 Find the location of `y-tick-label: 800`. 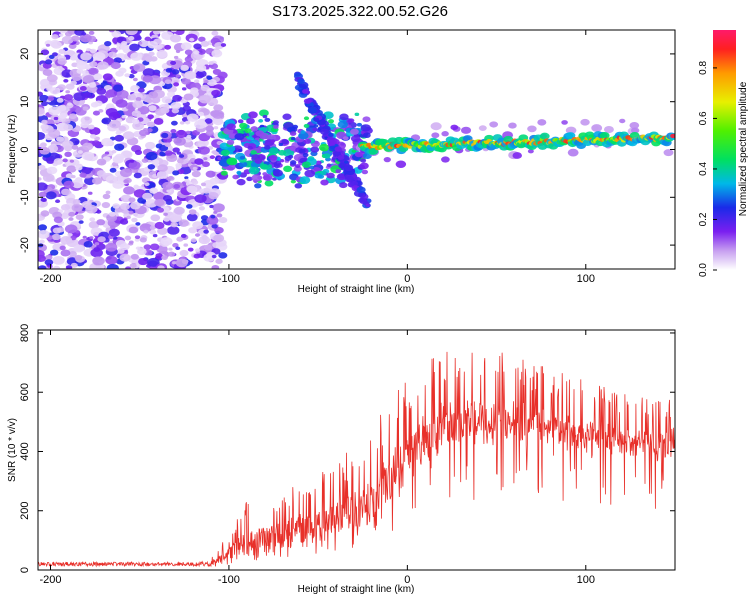

y-tick-label: 800 is located at coordinates (25, 333).